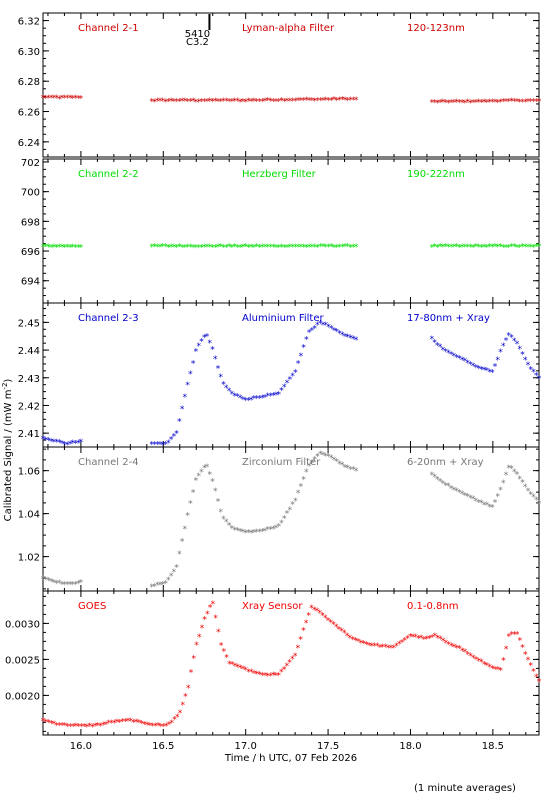  What do you see at coordinates (29, 323) in the screenshot?
I see `y-tick-label: 2.45` at bounding box center [29, 323].